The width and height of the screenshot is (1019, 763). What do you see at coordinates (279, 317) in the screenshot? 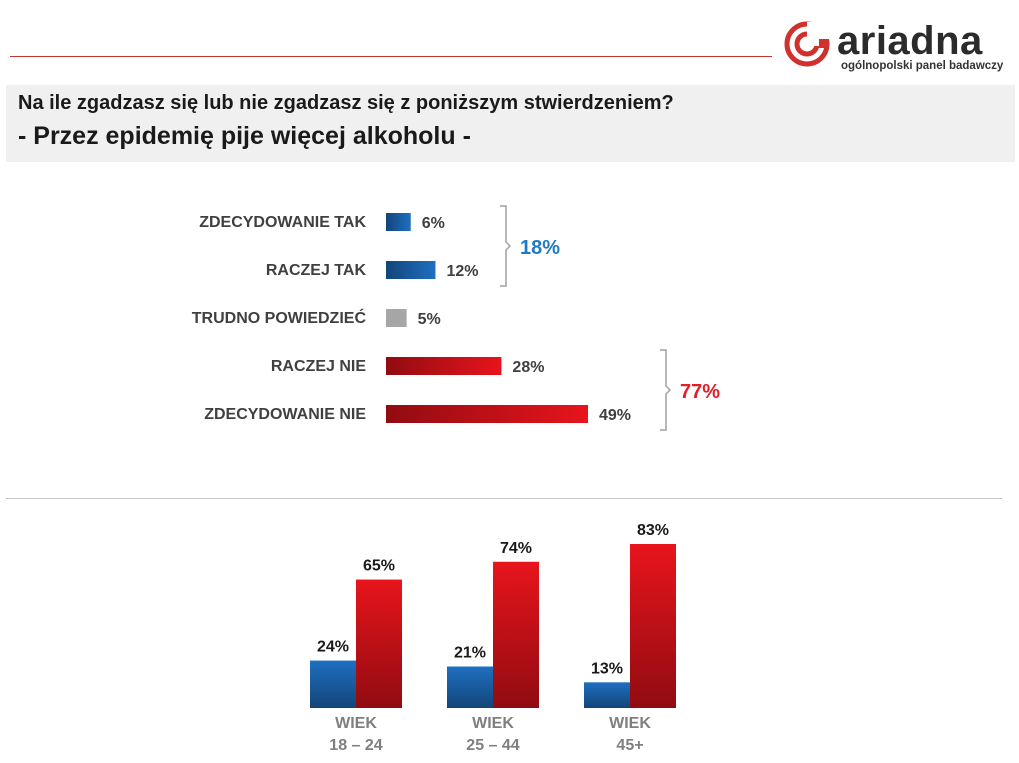
I see `category-label: TRUDNO POWIEDZIEĆ` at bounding box center [279, 317].